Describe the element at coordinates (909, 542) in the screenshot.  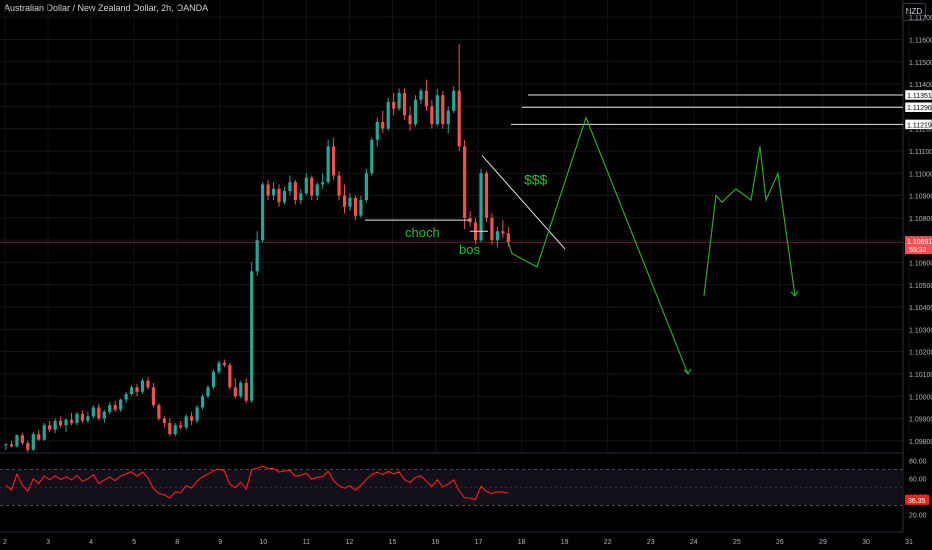
I see `time-tick-label: 31` at that location.